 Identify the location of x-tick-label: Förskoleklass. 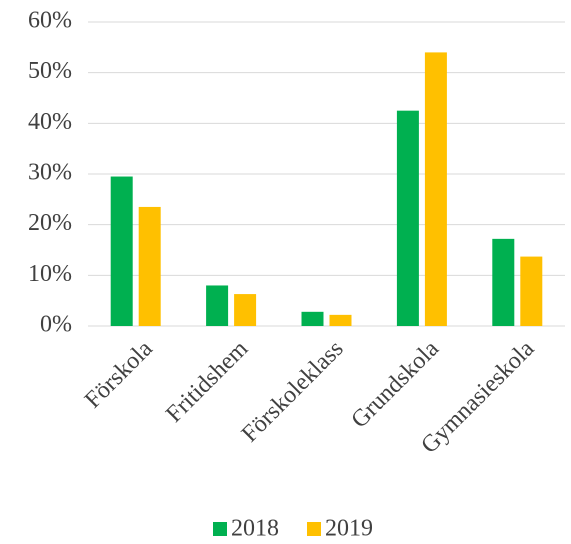
(293, 392).